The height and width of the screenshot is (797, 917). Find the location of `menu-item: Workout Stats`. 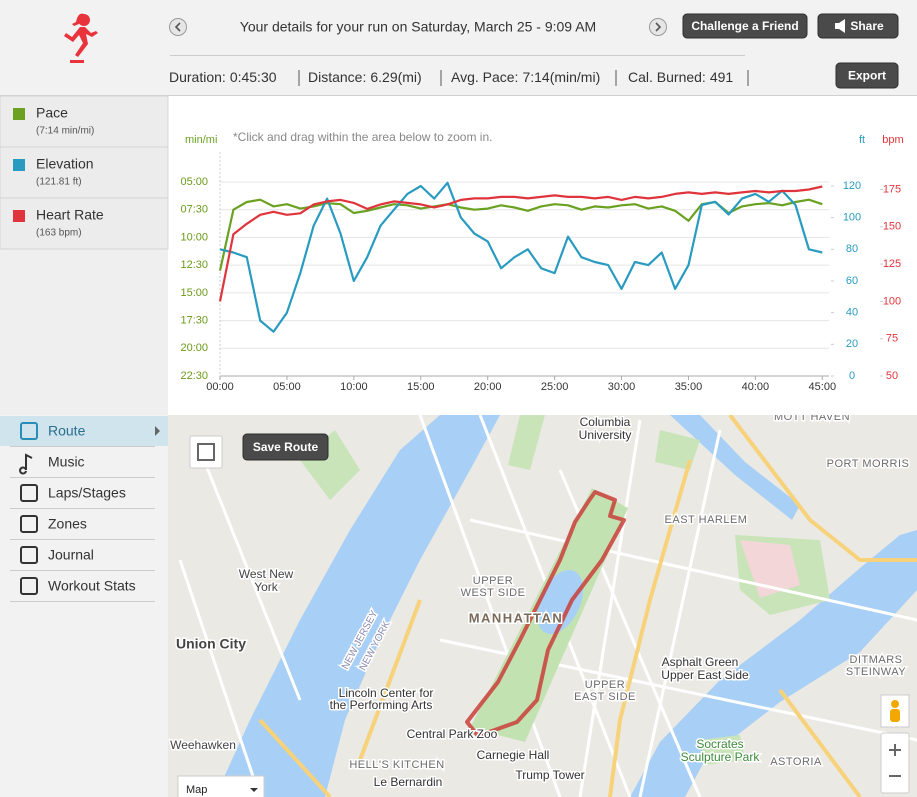

menu-item: Workout Stats is located at coordinates (82, 589).